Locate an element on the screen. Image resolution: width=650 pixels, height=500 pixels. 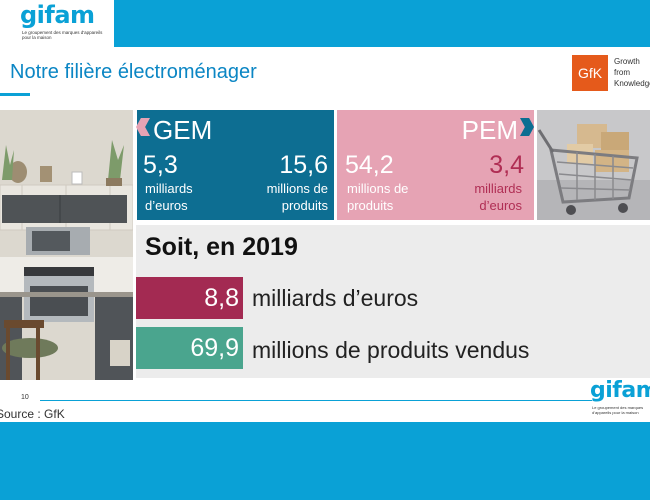
gfk-tagline-line2: from is located at coordinates (622, 72).